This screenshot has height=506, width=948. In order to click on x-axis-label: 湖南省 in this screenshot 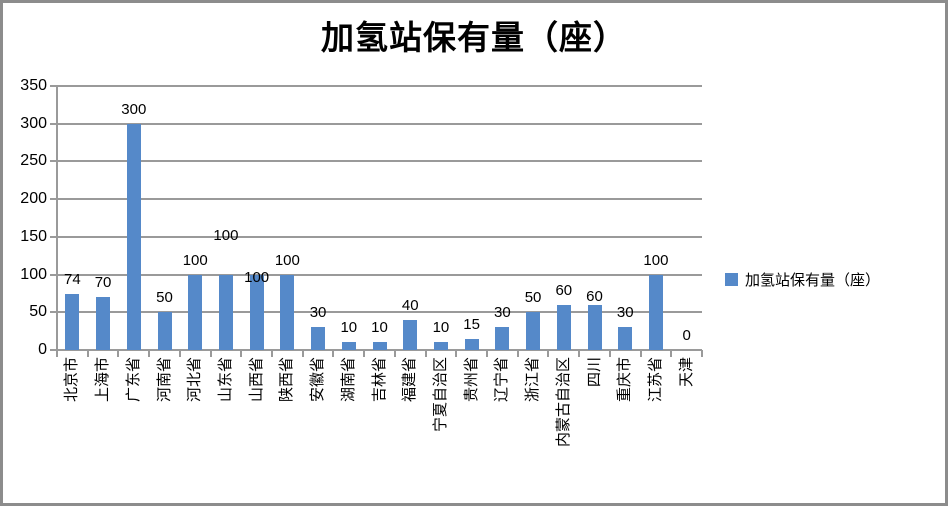, I will do `click(348, 380)`.